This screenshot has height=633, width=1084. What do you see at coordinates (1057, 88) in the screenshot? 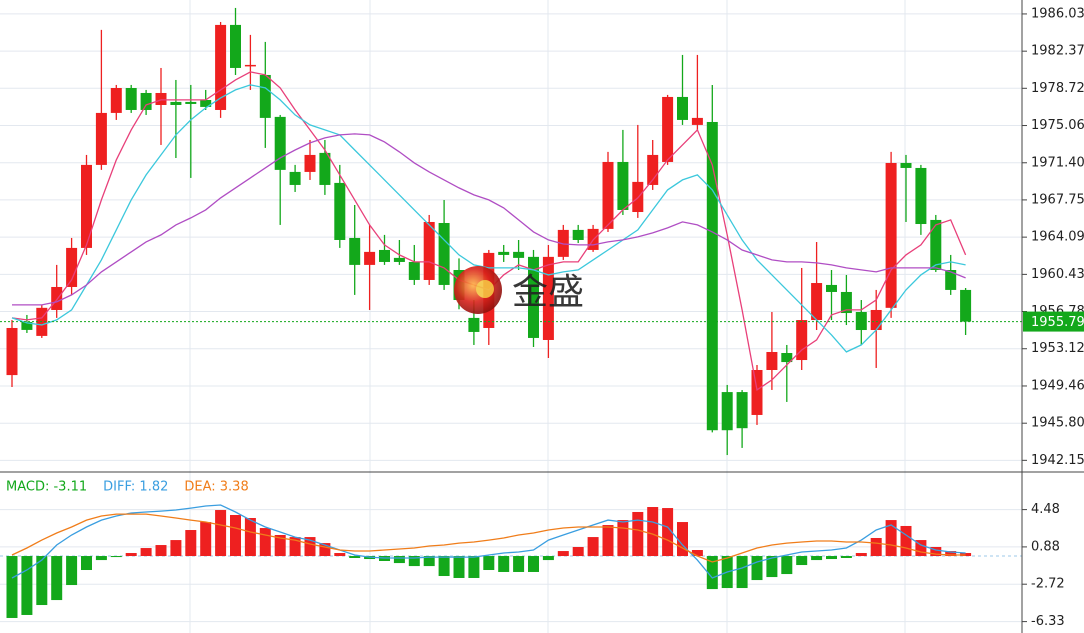
I see `y-tick-label: 1978.72` at bounding box center [1057, 88].